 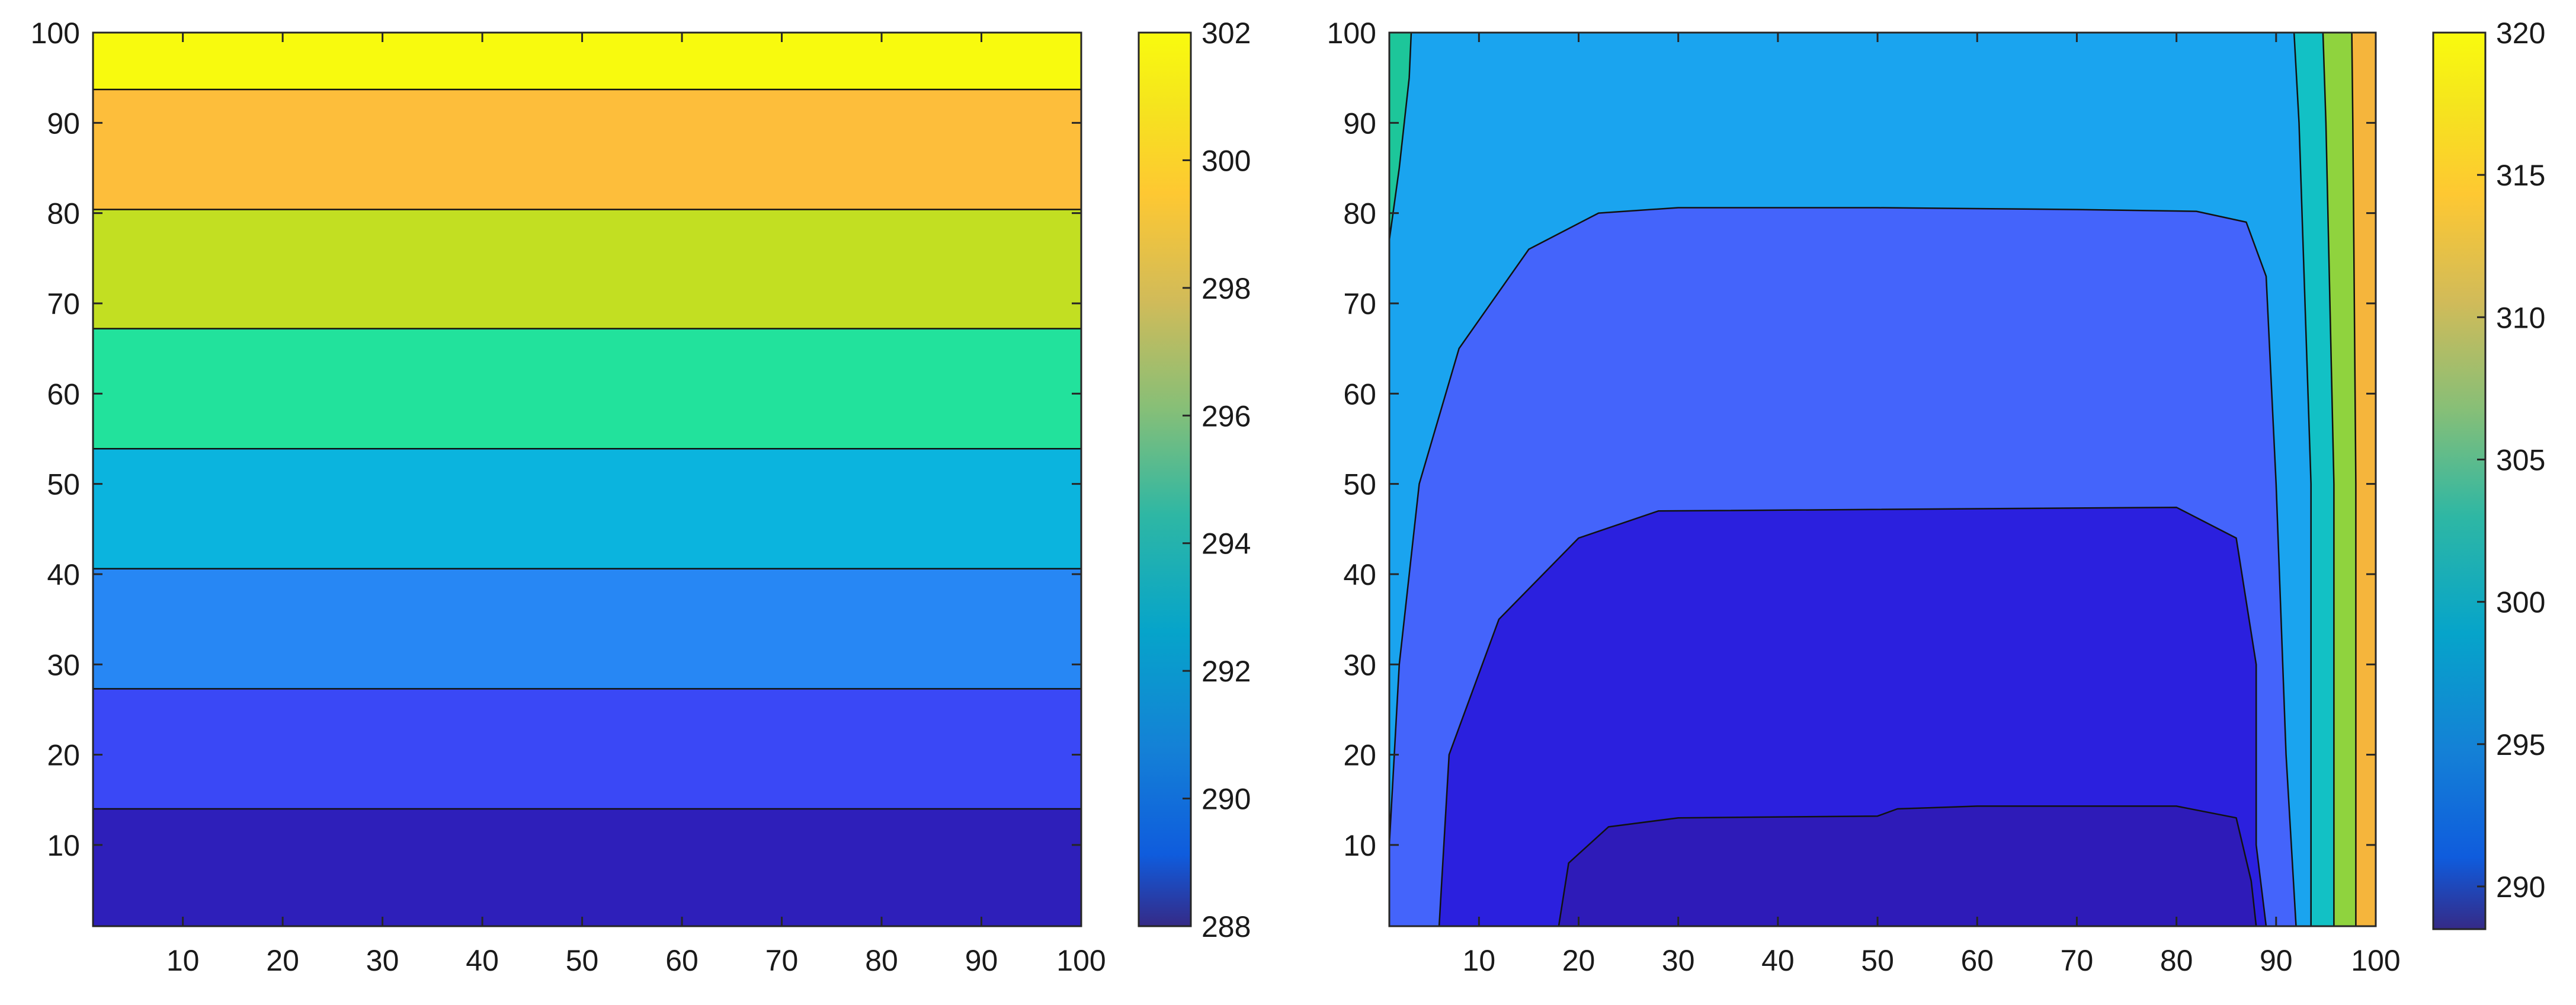 What do you see at coordinates (2276, 961) in the screenshot?
I see `right-xtick-label: 90` at bounding box center [2276, 961].